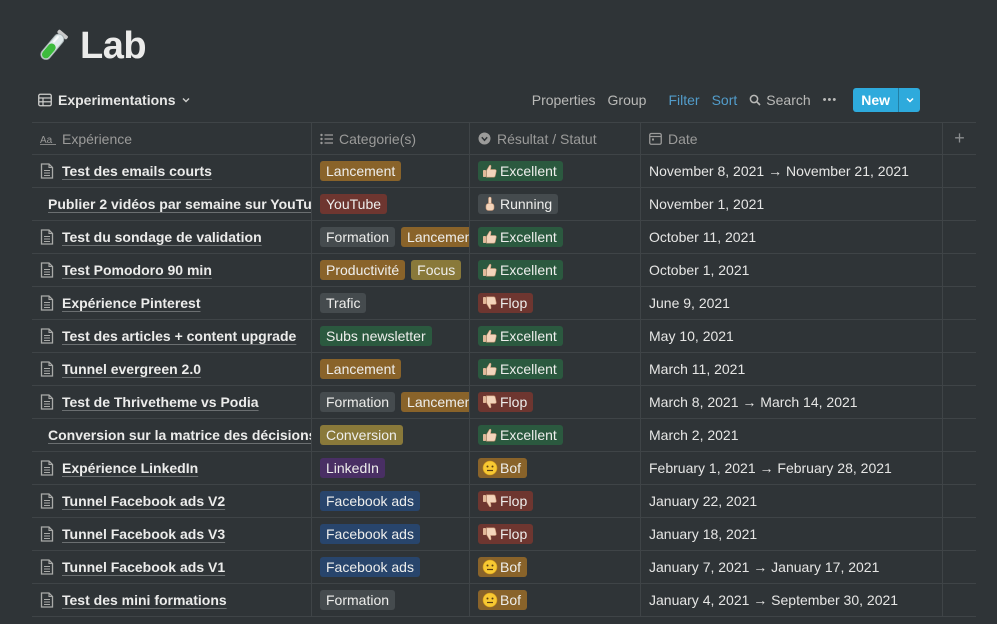  What do you see at coordinates (779, 100) in the screenshot?
I see `search-button: Search` at bounding box center [779, 100].